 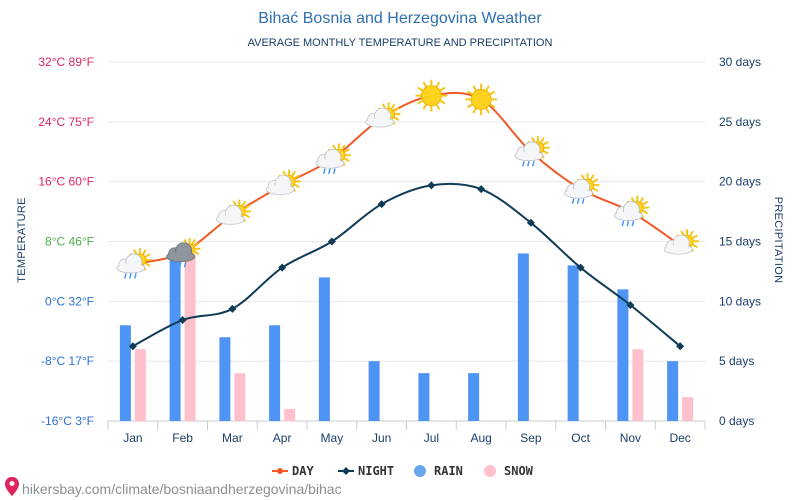 What do you see at coordinates (282, 438) in the screenshot?
I see `x-tick-label: Apr` at bounding box center [282, 438].